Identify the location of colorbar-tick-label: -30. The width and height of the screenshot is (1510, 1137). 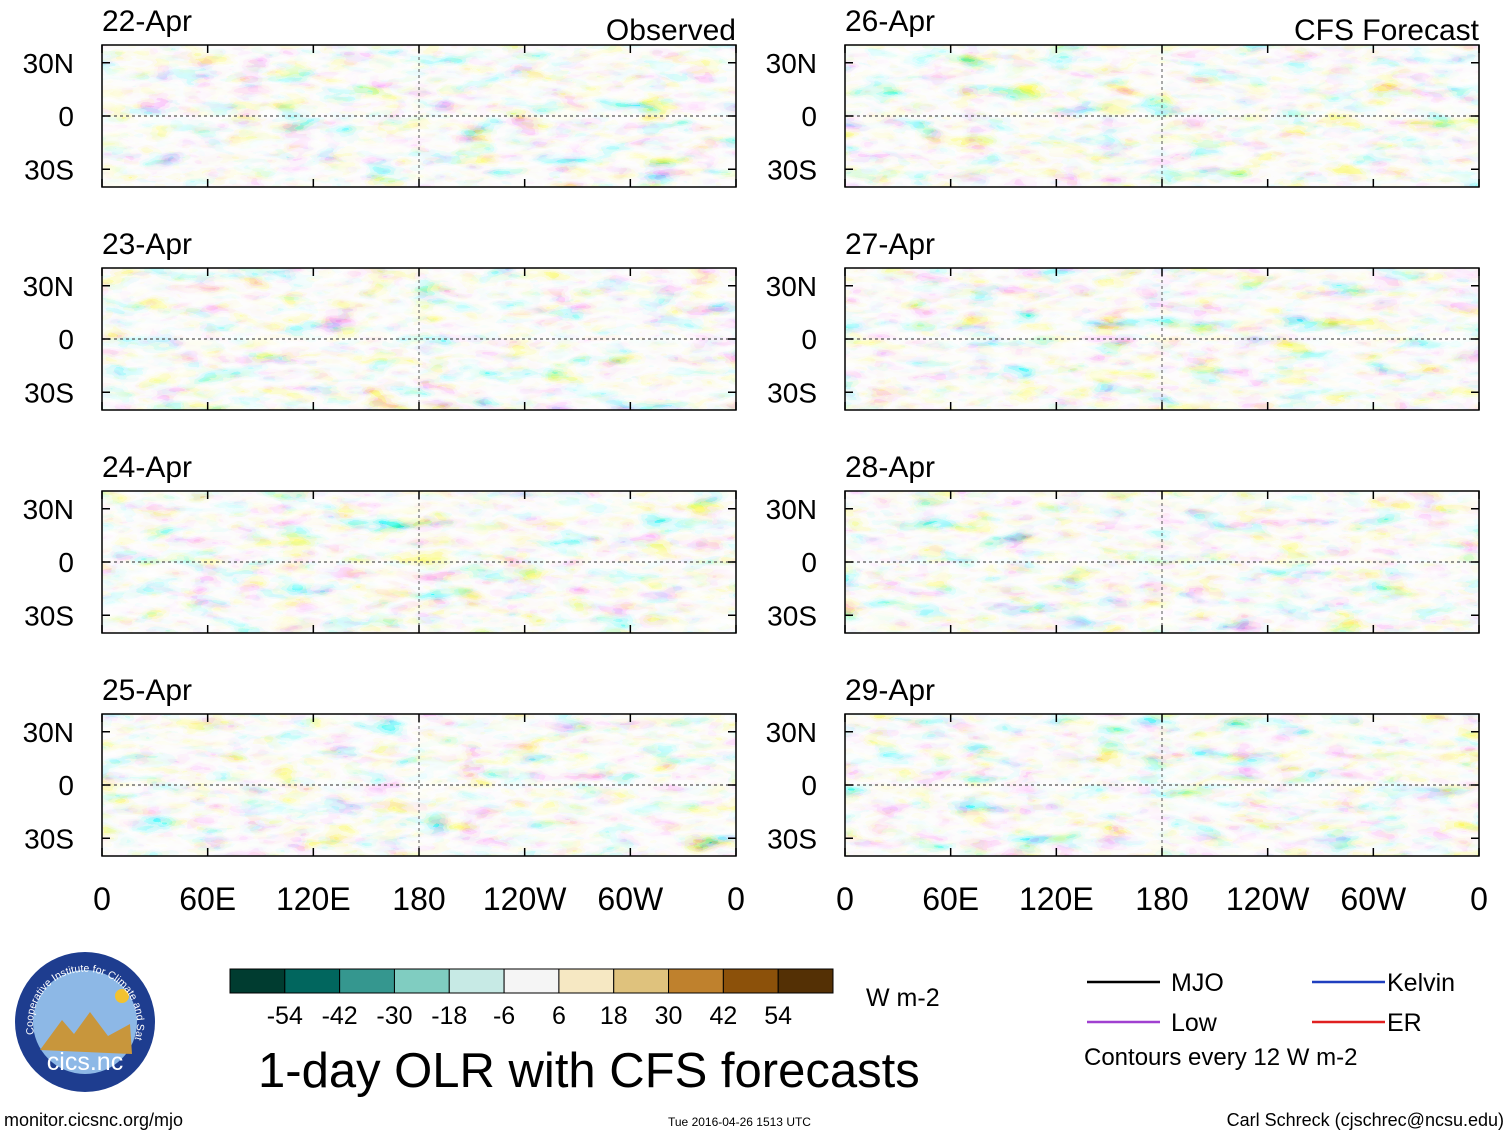
(394, 1016).